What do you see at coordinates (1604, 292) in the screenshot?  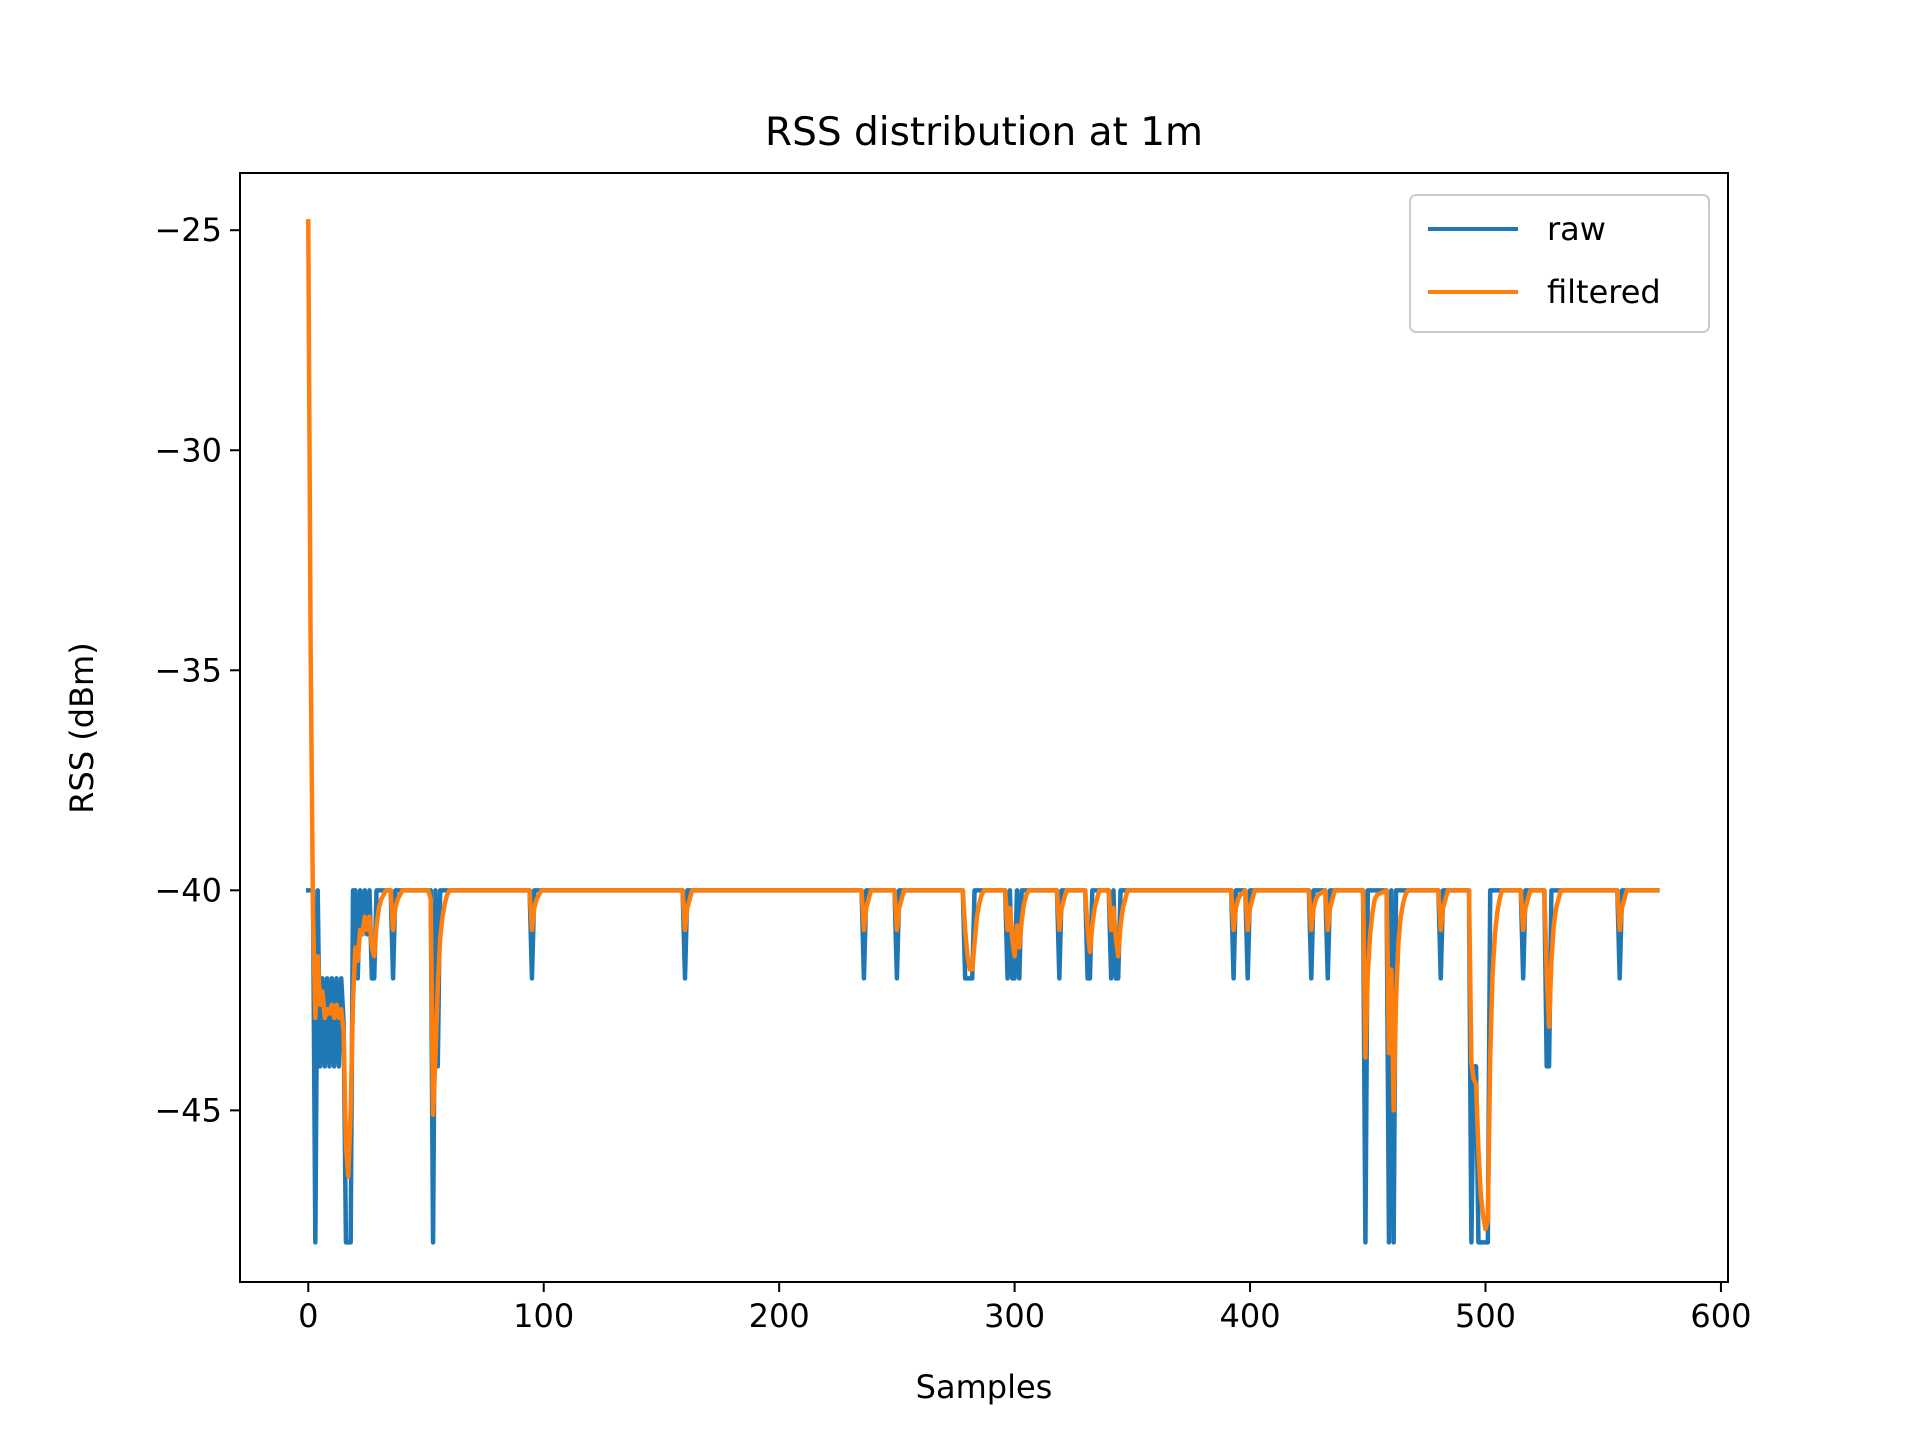 I see `legend-label-filtered: filtered` at bounding box center [1604, 292].